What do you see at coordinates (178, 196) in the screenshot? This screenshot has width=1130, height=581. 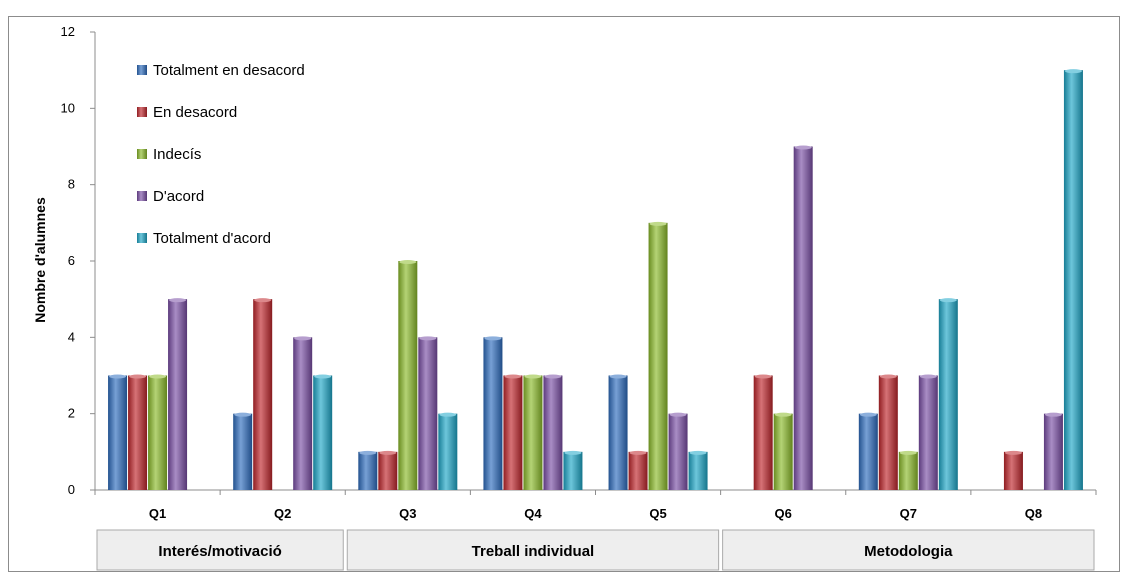 I see `legend-label: D'acord` at bounding box center [178, 196].